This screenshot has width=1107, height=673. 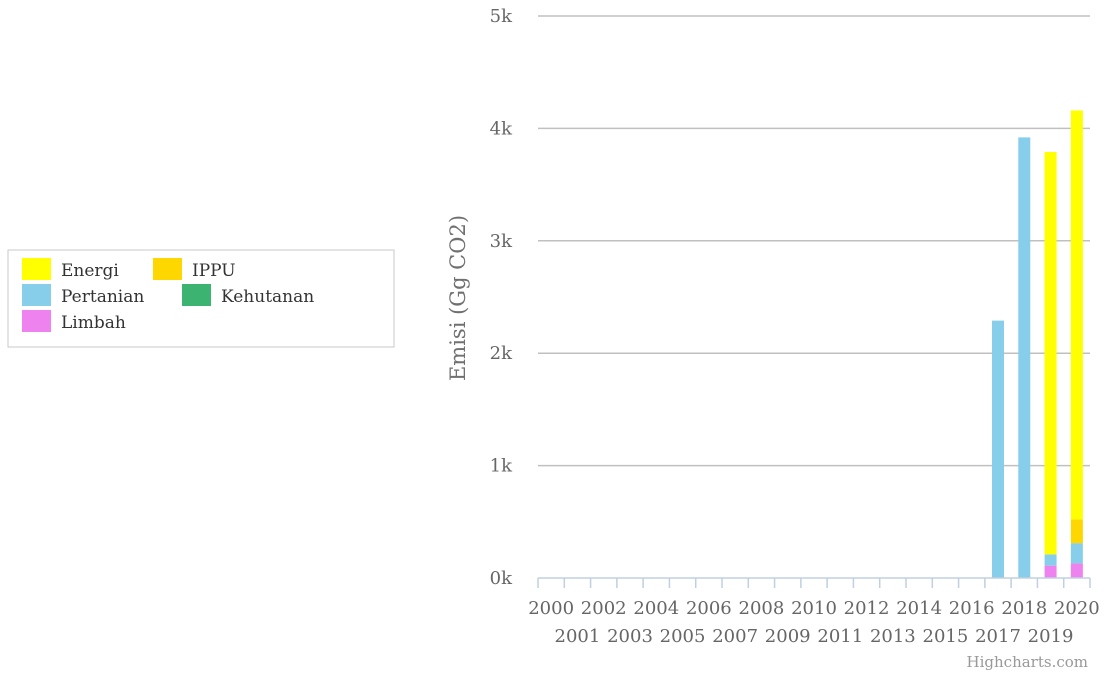 What do you see at coordinates (998, 636) in the screenshot?
I see `x-tick-label: 2017` at bounding box center [998, 636].